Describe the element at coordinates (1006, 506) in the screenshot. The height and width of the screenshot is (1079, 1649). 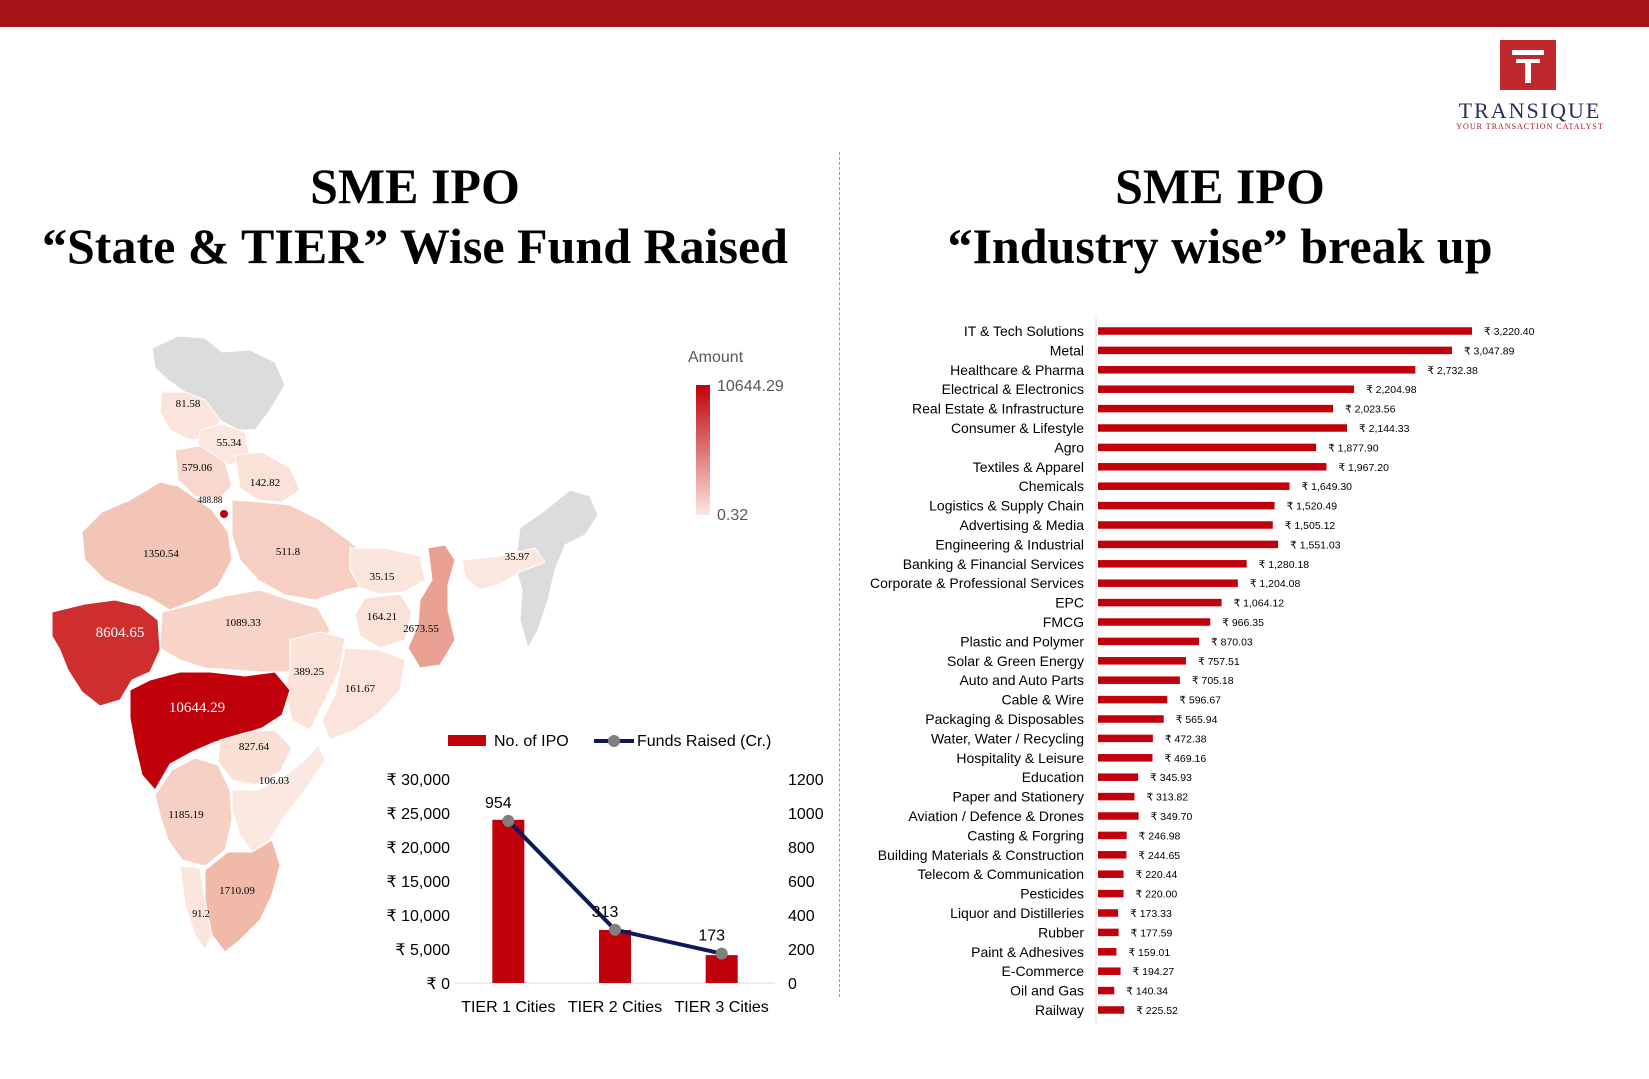
I see `industry-category-label: Logistics & Supply Chain` at that location.